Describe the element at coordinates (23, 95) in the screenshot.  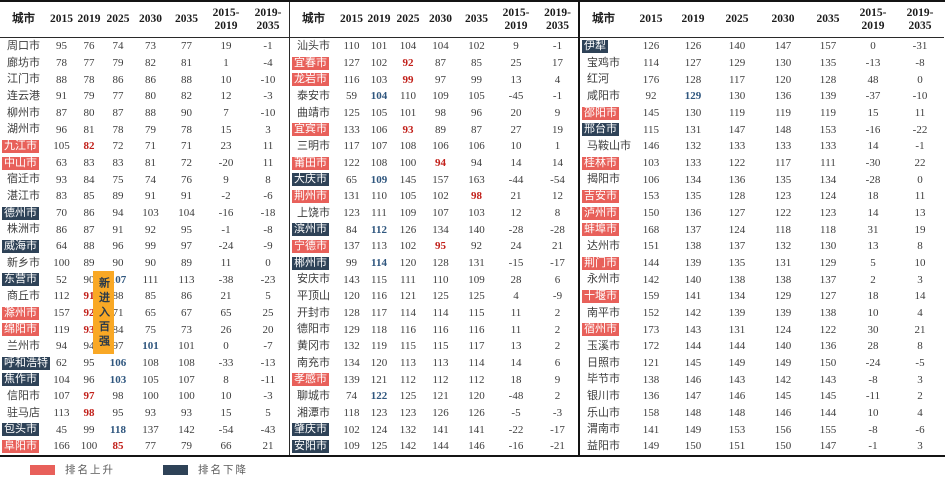
I see `city-name: 连云港` at that location.